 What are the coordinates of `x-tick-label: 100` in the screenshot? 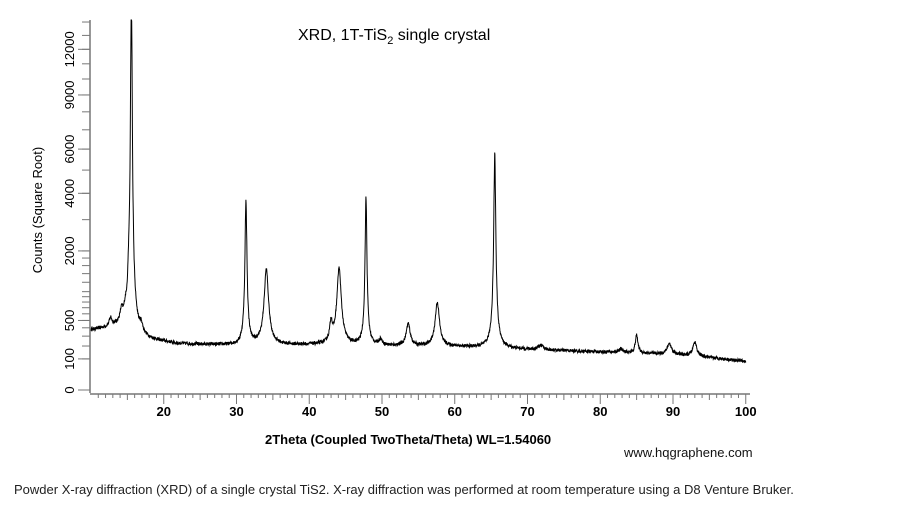 It's located at (746, 411).